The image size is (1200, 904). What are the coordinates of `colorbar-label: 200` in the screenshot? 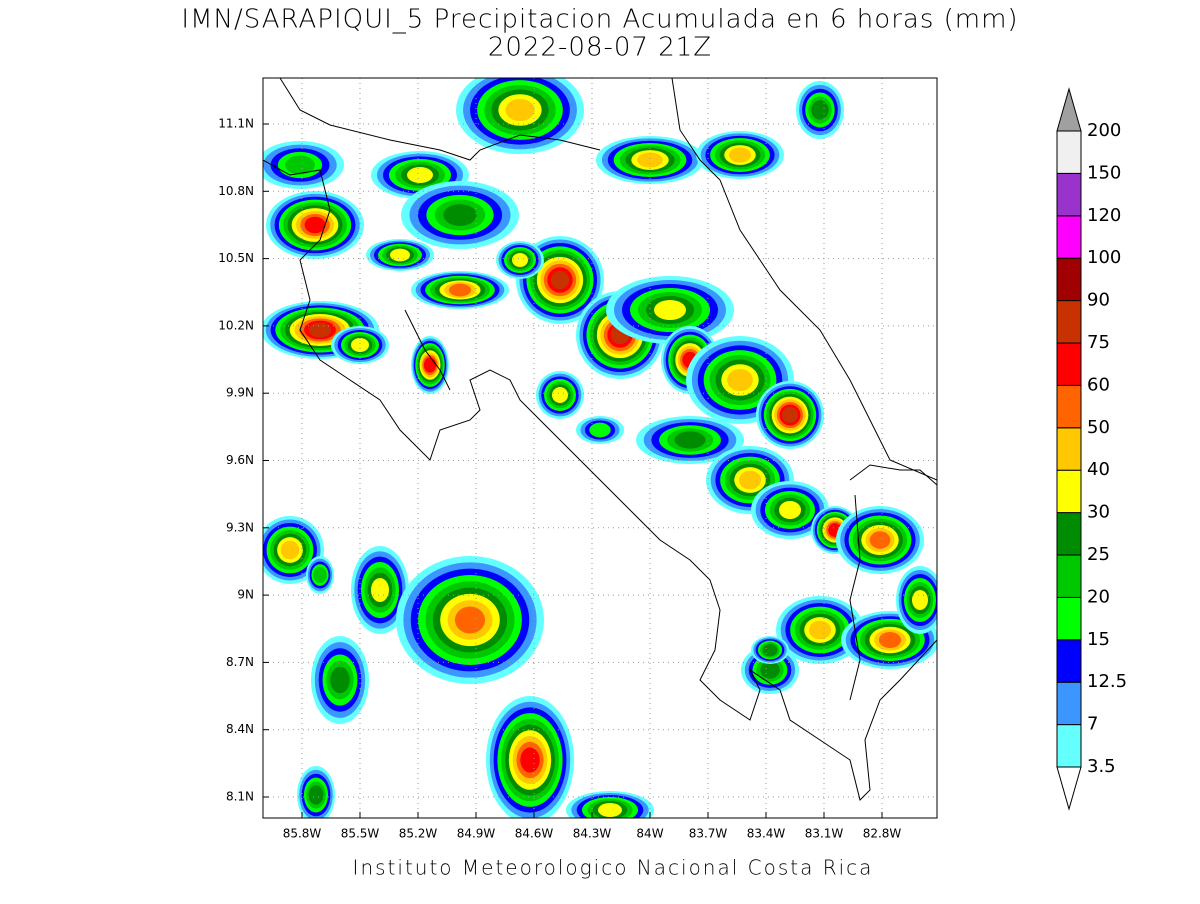 It's located at (1104, 130).